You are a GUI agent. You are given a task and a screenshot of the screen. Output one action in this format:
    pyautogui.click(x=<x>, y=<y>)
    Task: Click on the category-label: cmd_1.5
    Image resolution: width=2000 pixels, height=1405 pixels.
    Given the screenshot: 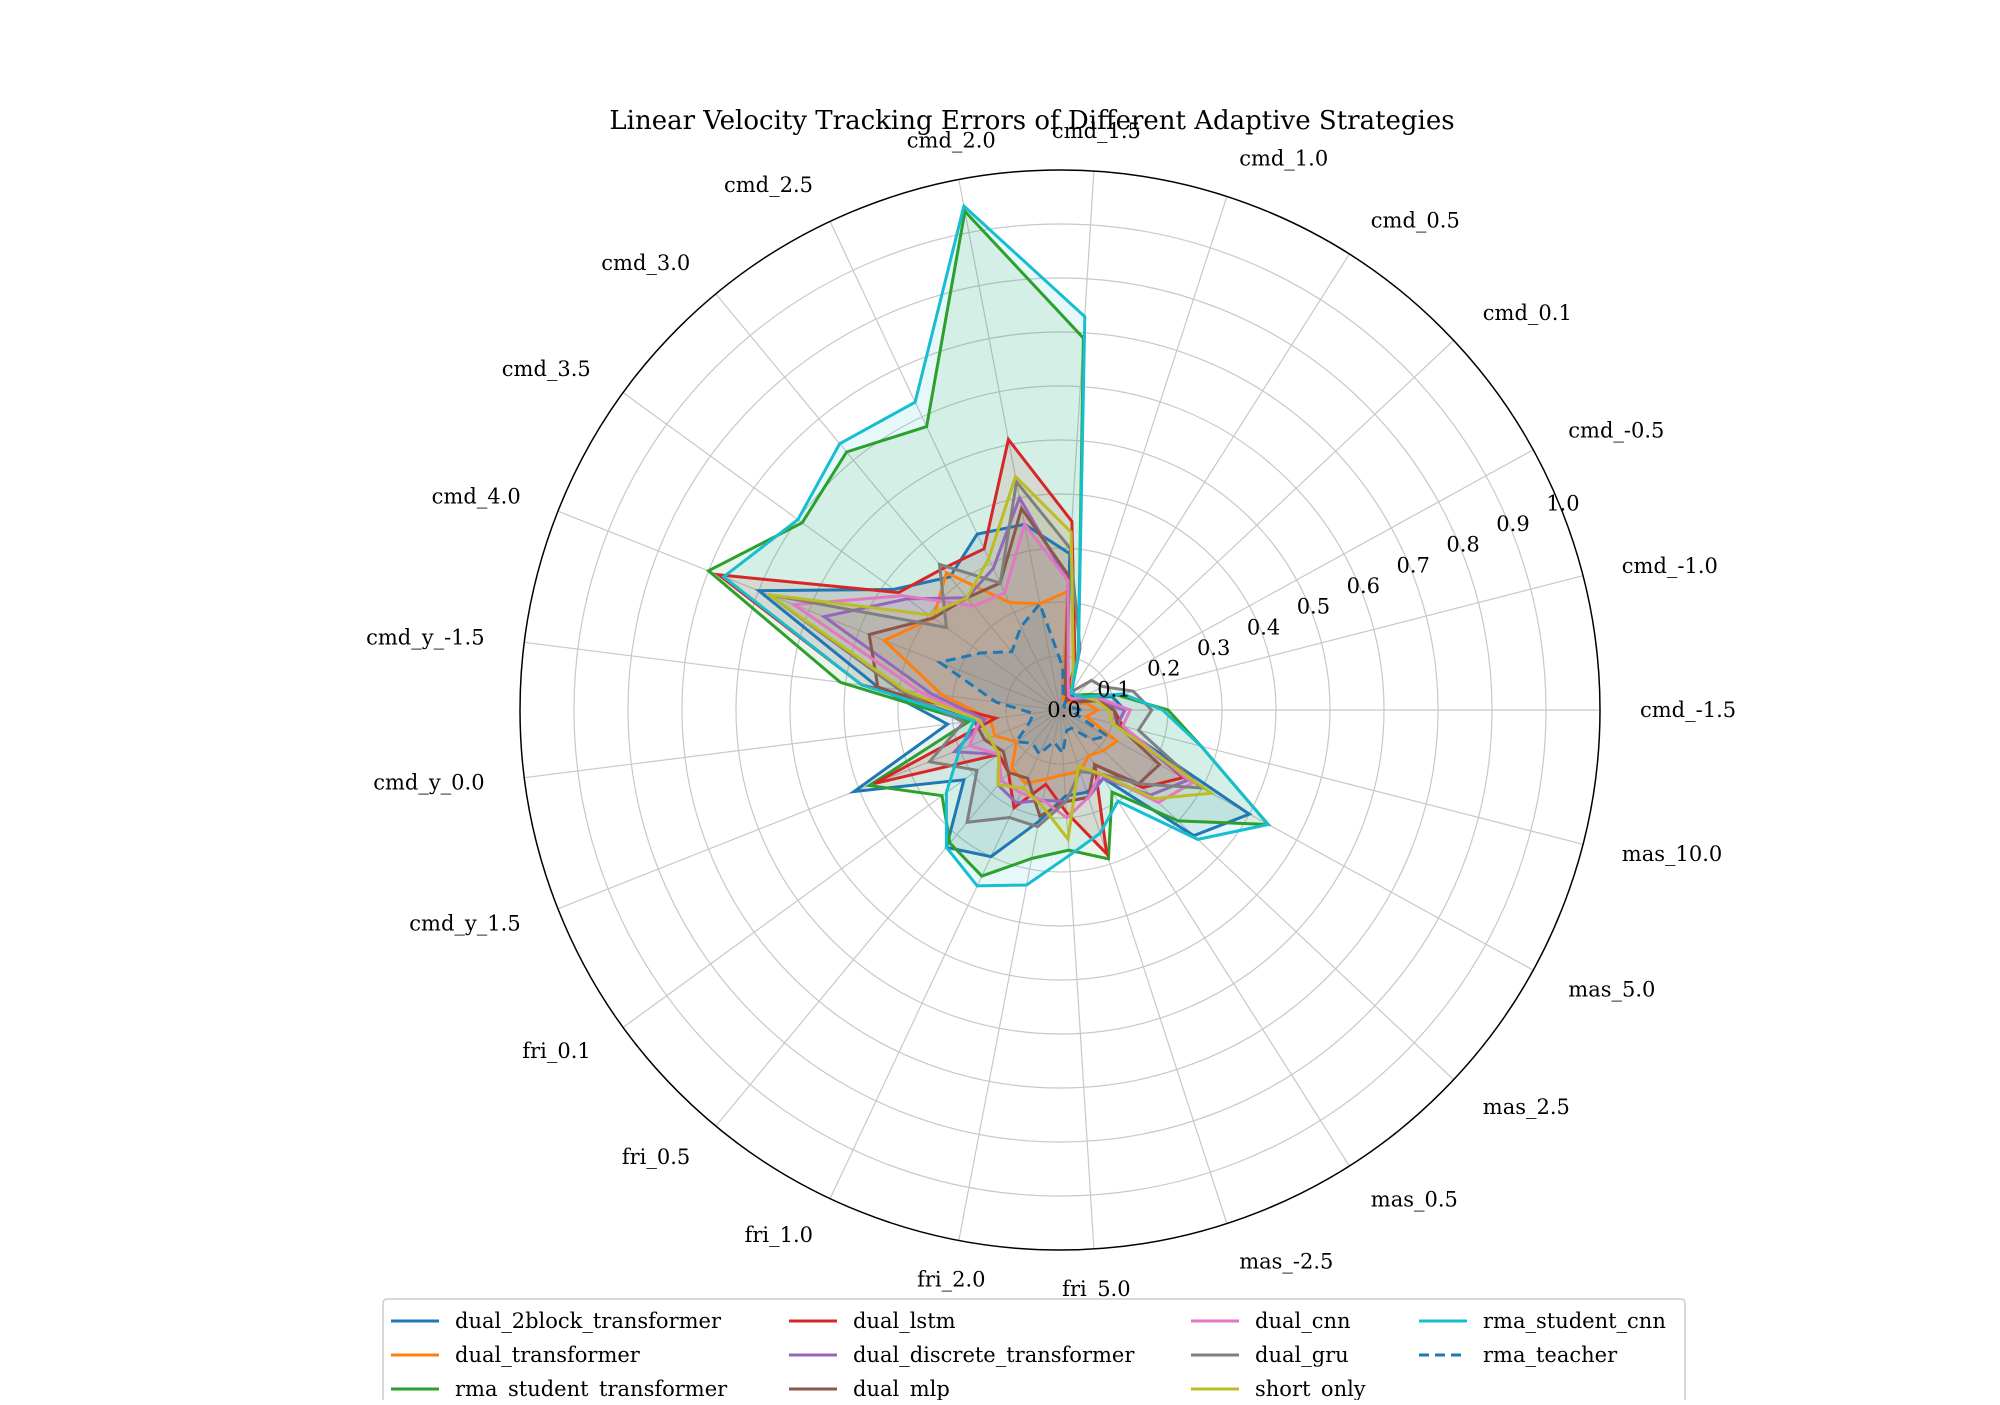 What is the action you would take?
    pyautogui.click(x=1096, y=131)
    